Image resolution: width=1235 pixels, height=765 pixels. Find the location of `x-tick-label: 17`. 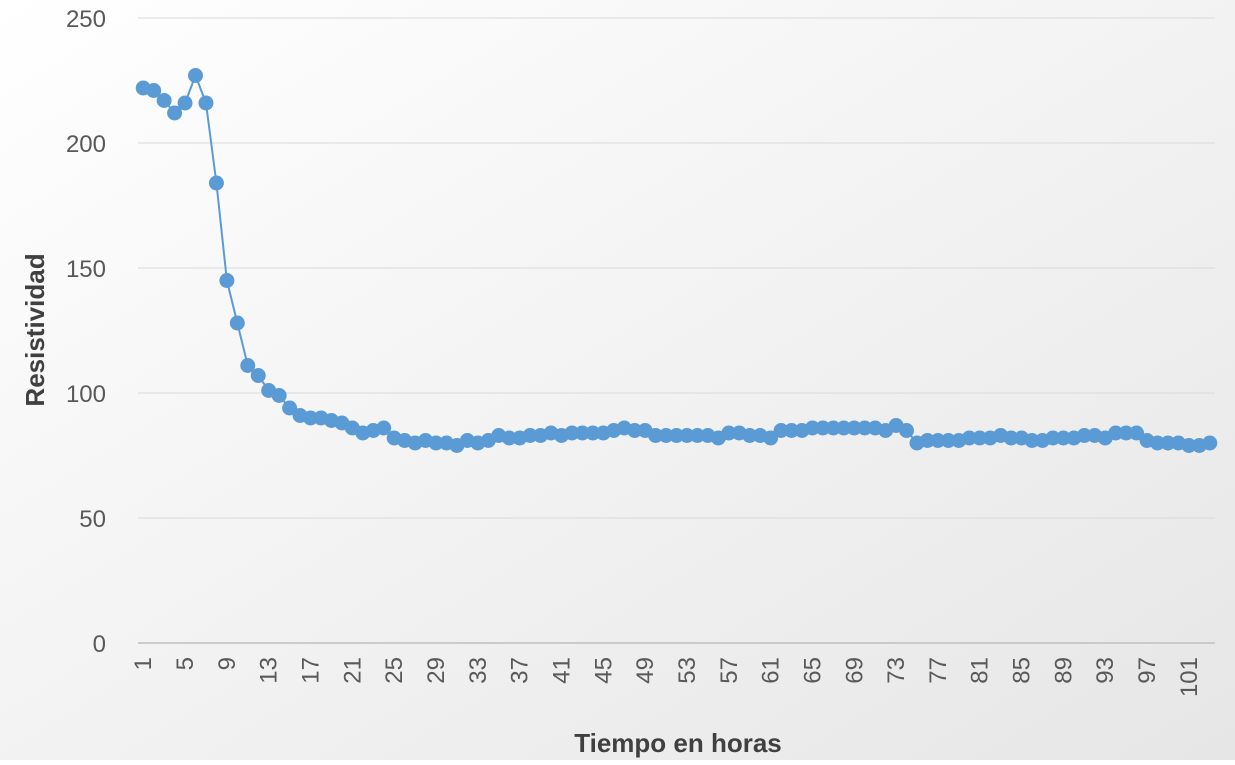

x-tick-label: 17 is located at coordinates (311, 670).